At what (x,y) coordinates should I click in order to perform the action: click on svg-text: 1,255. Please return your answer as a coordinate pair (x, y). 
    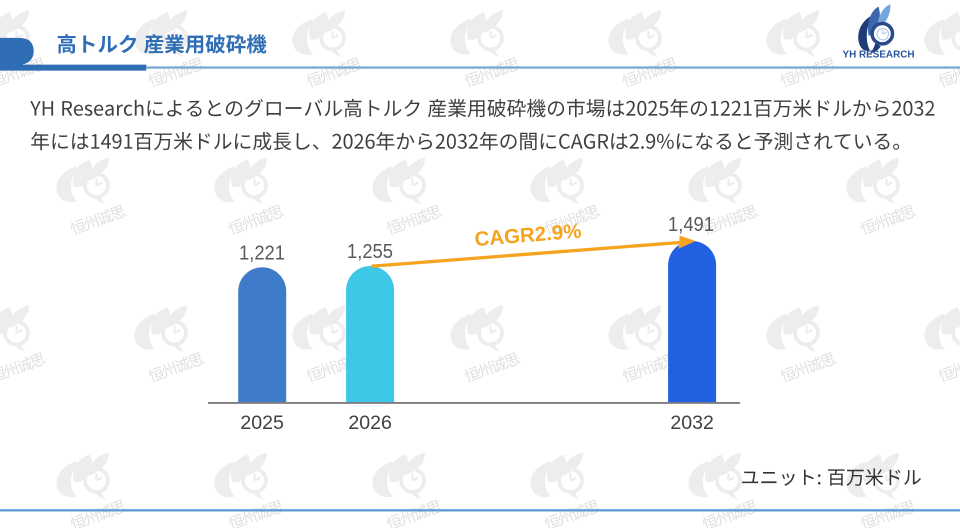
    Looking at the image, I should click on (370, 252).